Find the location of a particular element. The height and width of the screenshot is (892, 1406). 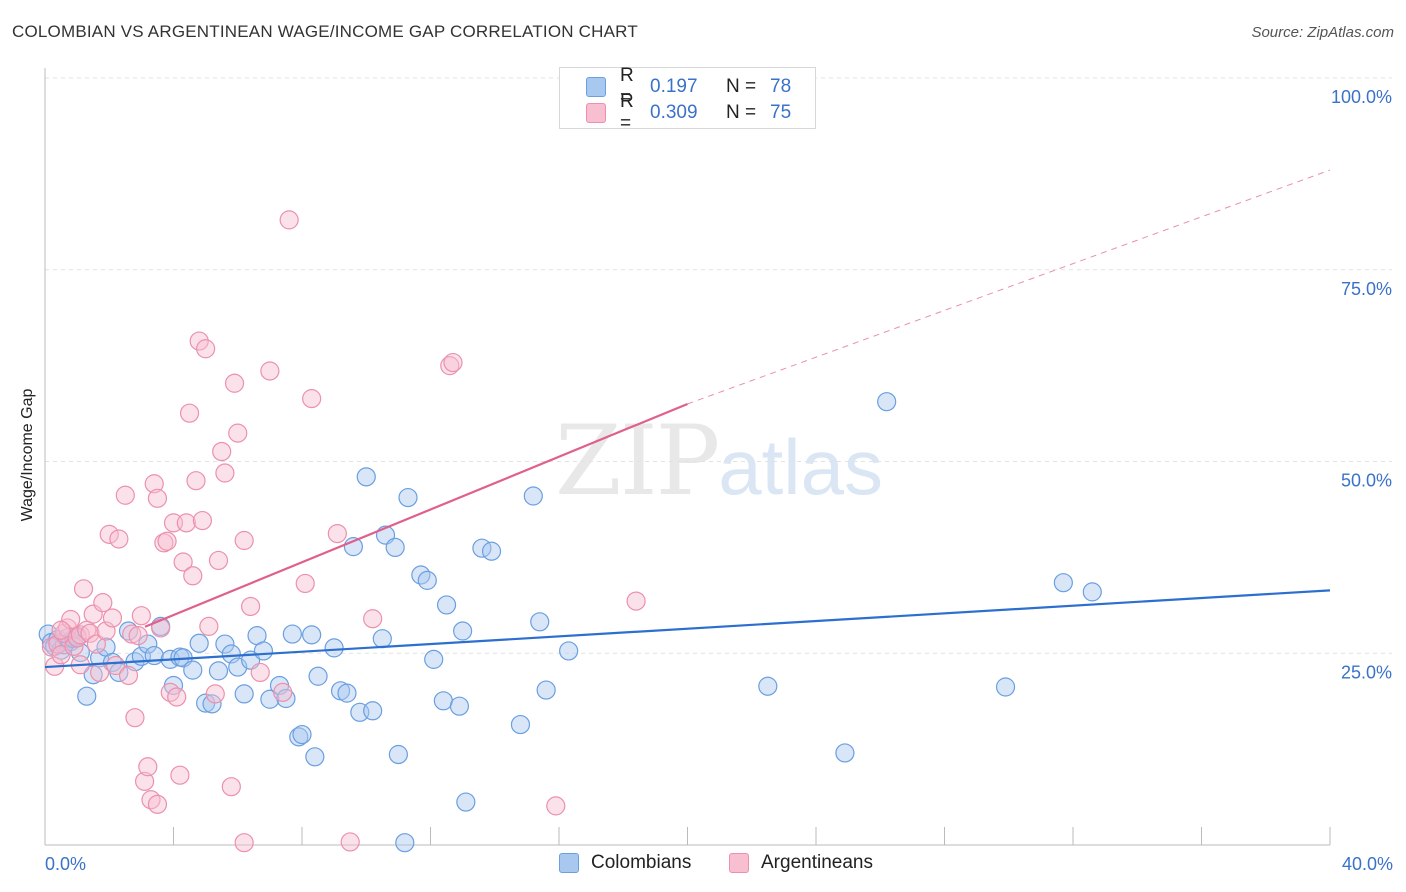

source-label: Source: ZipAtlas.com is located at coordinates (1322, 32).